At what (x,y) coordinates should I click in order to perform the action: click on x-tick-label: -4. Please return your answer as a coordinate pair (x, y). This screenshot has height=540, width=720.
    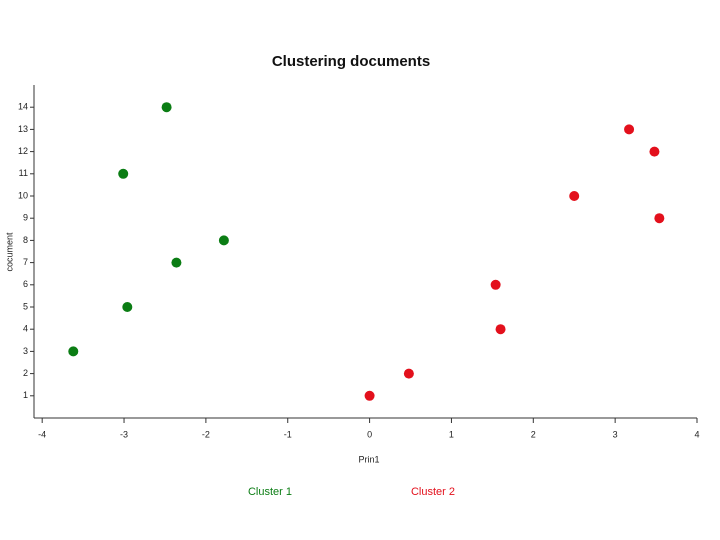
    Looking at the image, I should click on (42, 434).